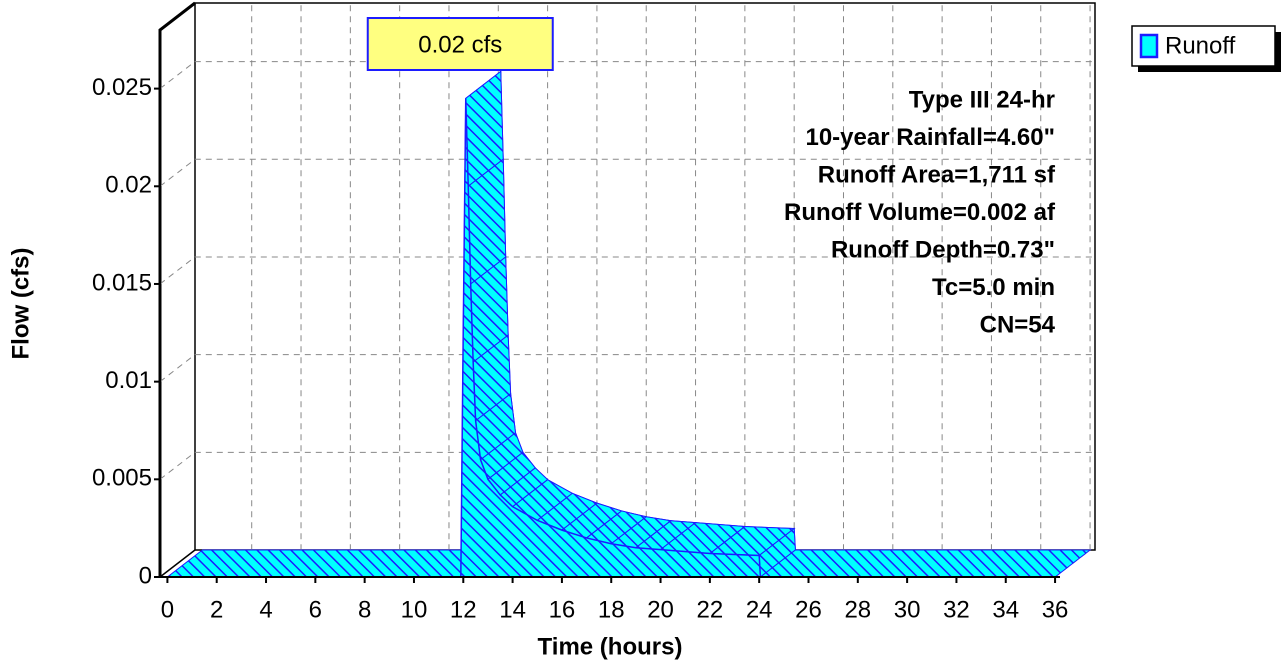 This screenshot has width=1286, height=664. I want to click on legend-swatch, so click(1149, 46).